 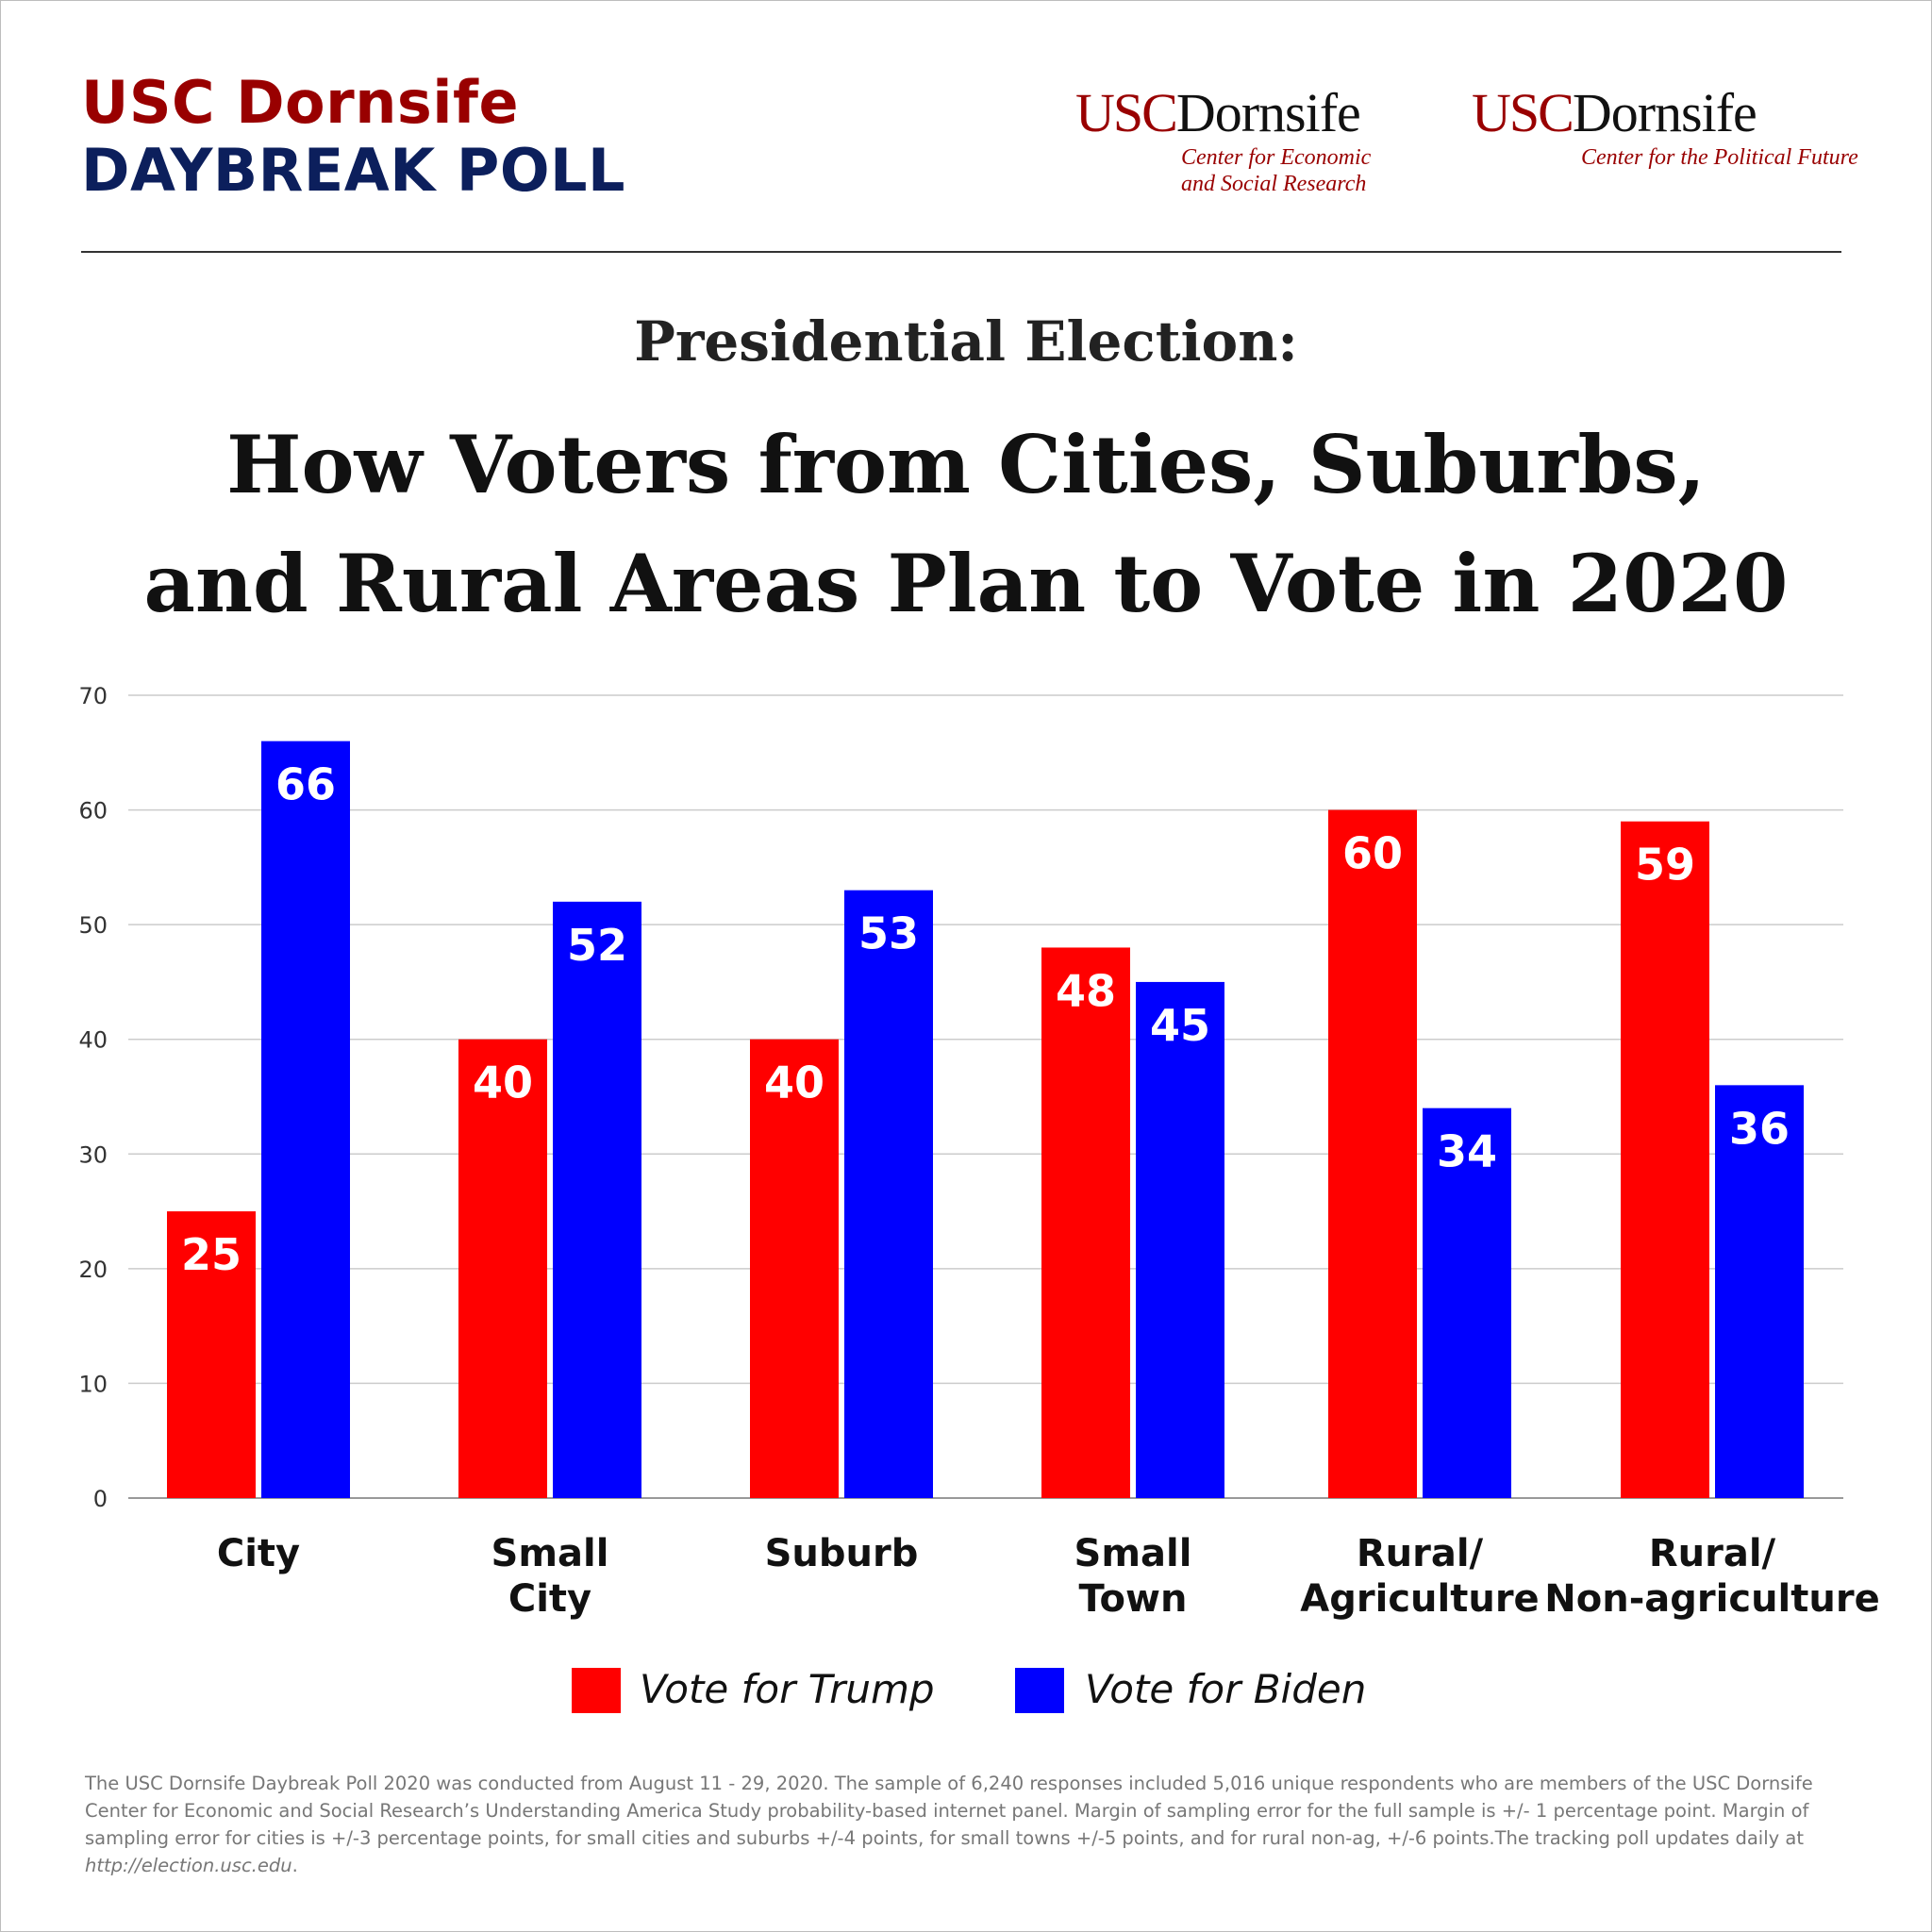 I want to click on footnote-url: http://election.usc.edu, so click(x=189, y=1866).